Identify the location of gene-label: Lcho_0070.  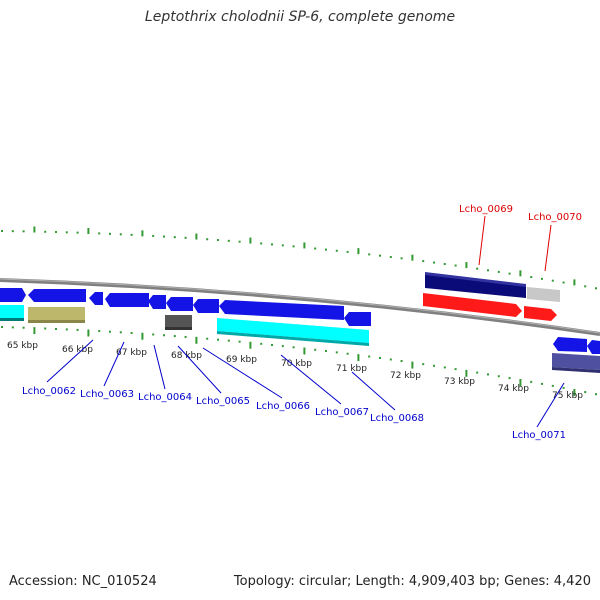
(555, 217).